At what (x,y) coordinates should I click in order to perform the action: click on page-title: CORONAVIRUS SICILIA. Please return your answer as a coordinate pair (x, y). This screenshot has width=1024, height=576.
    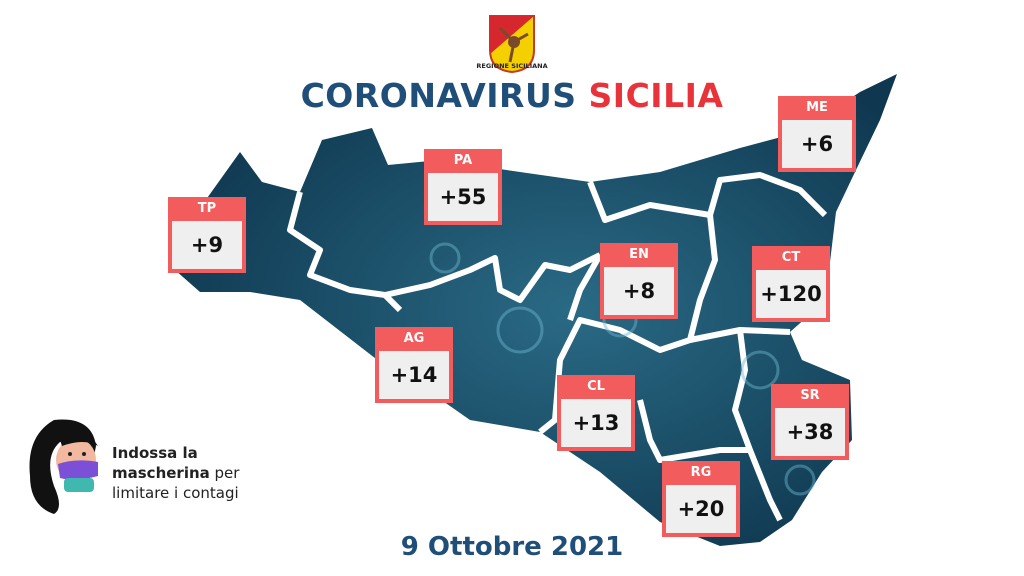
    Looking at the image, I should click on (512, 95).